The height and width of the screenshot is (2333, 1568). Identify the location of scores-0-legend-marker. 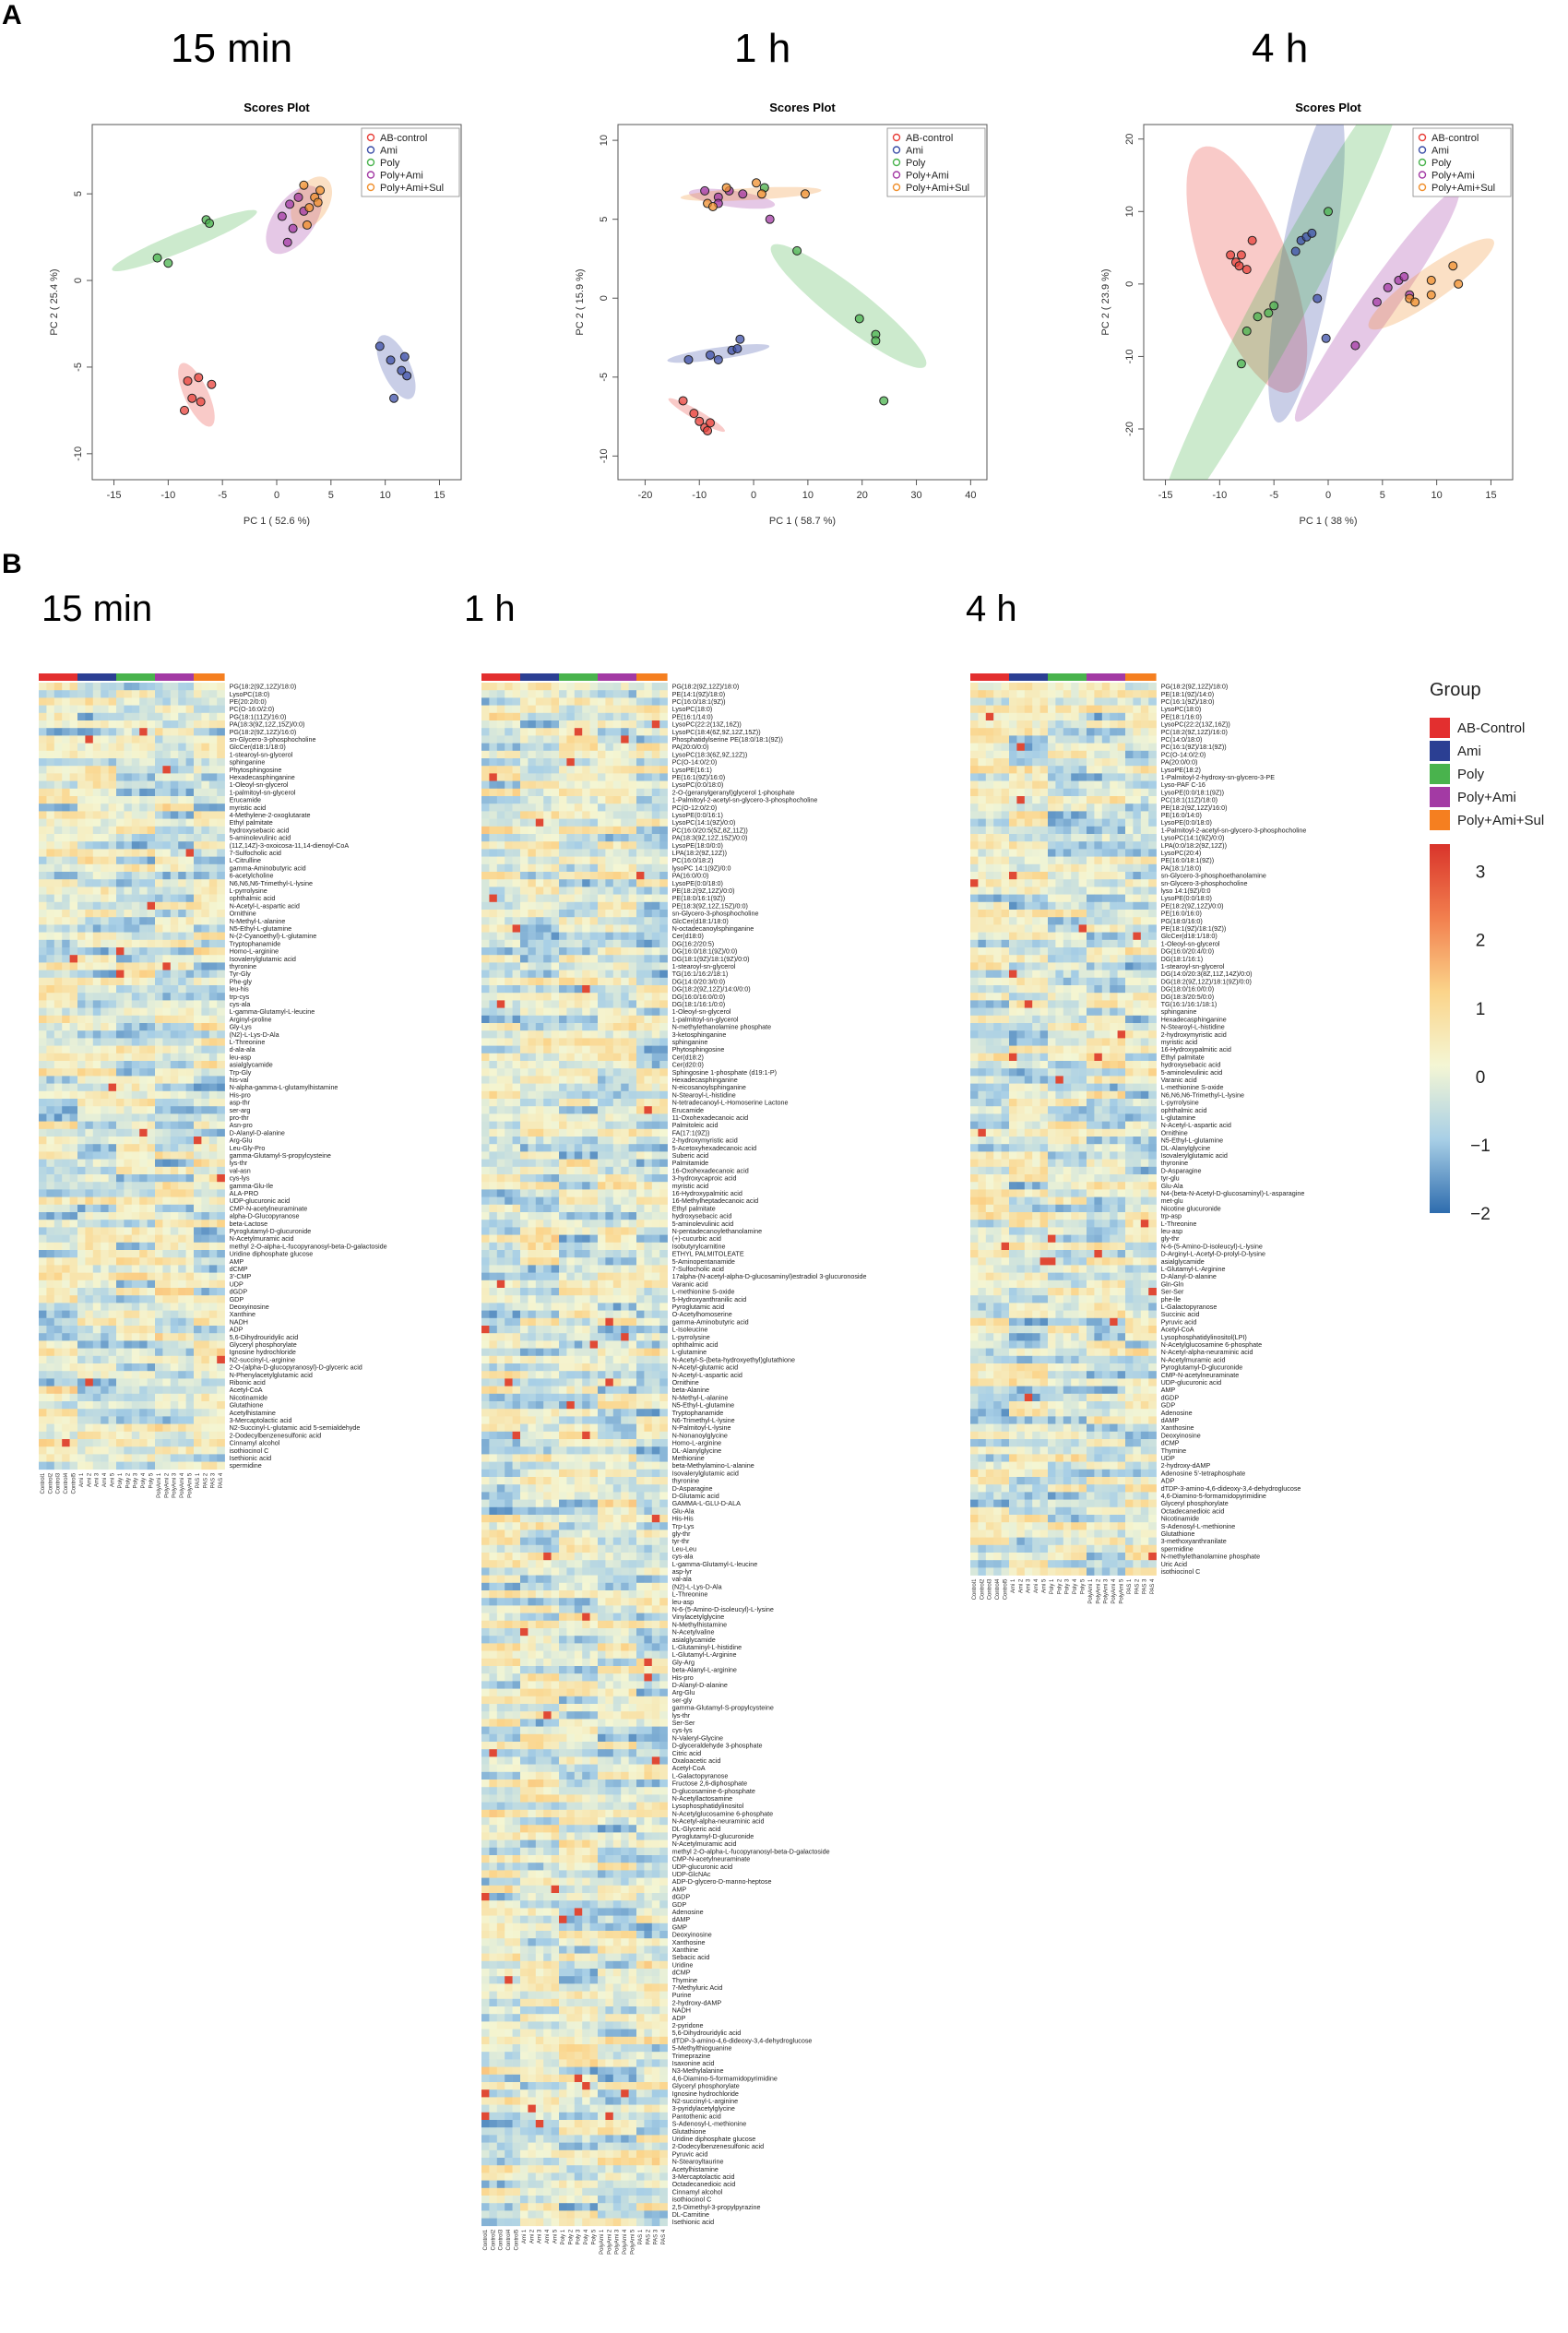
(370, 175).